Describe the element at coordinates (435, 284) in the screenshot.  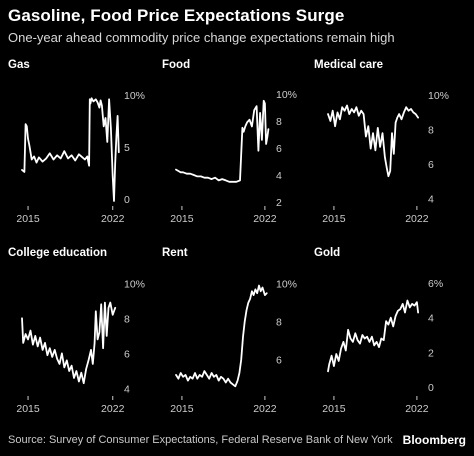
I see `y-tick-label: 6%` at that location.